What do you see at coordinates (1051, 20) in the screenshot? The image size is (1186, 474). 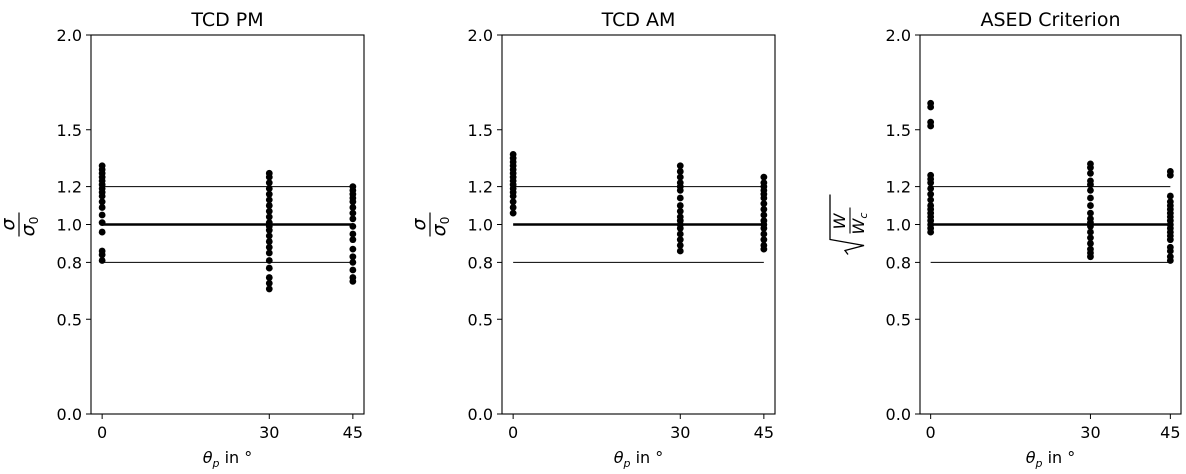 I see `chart-title: ASED Criterion` at bounding box center [1051, 20].